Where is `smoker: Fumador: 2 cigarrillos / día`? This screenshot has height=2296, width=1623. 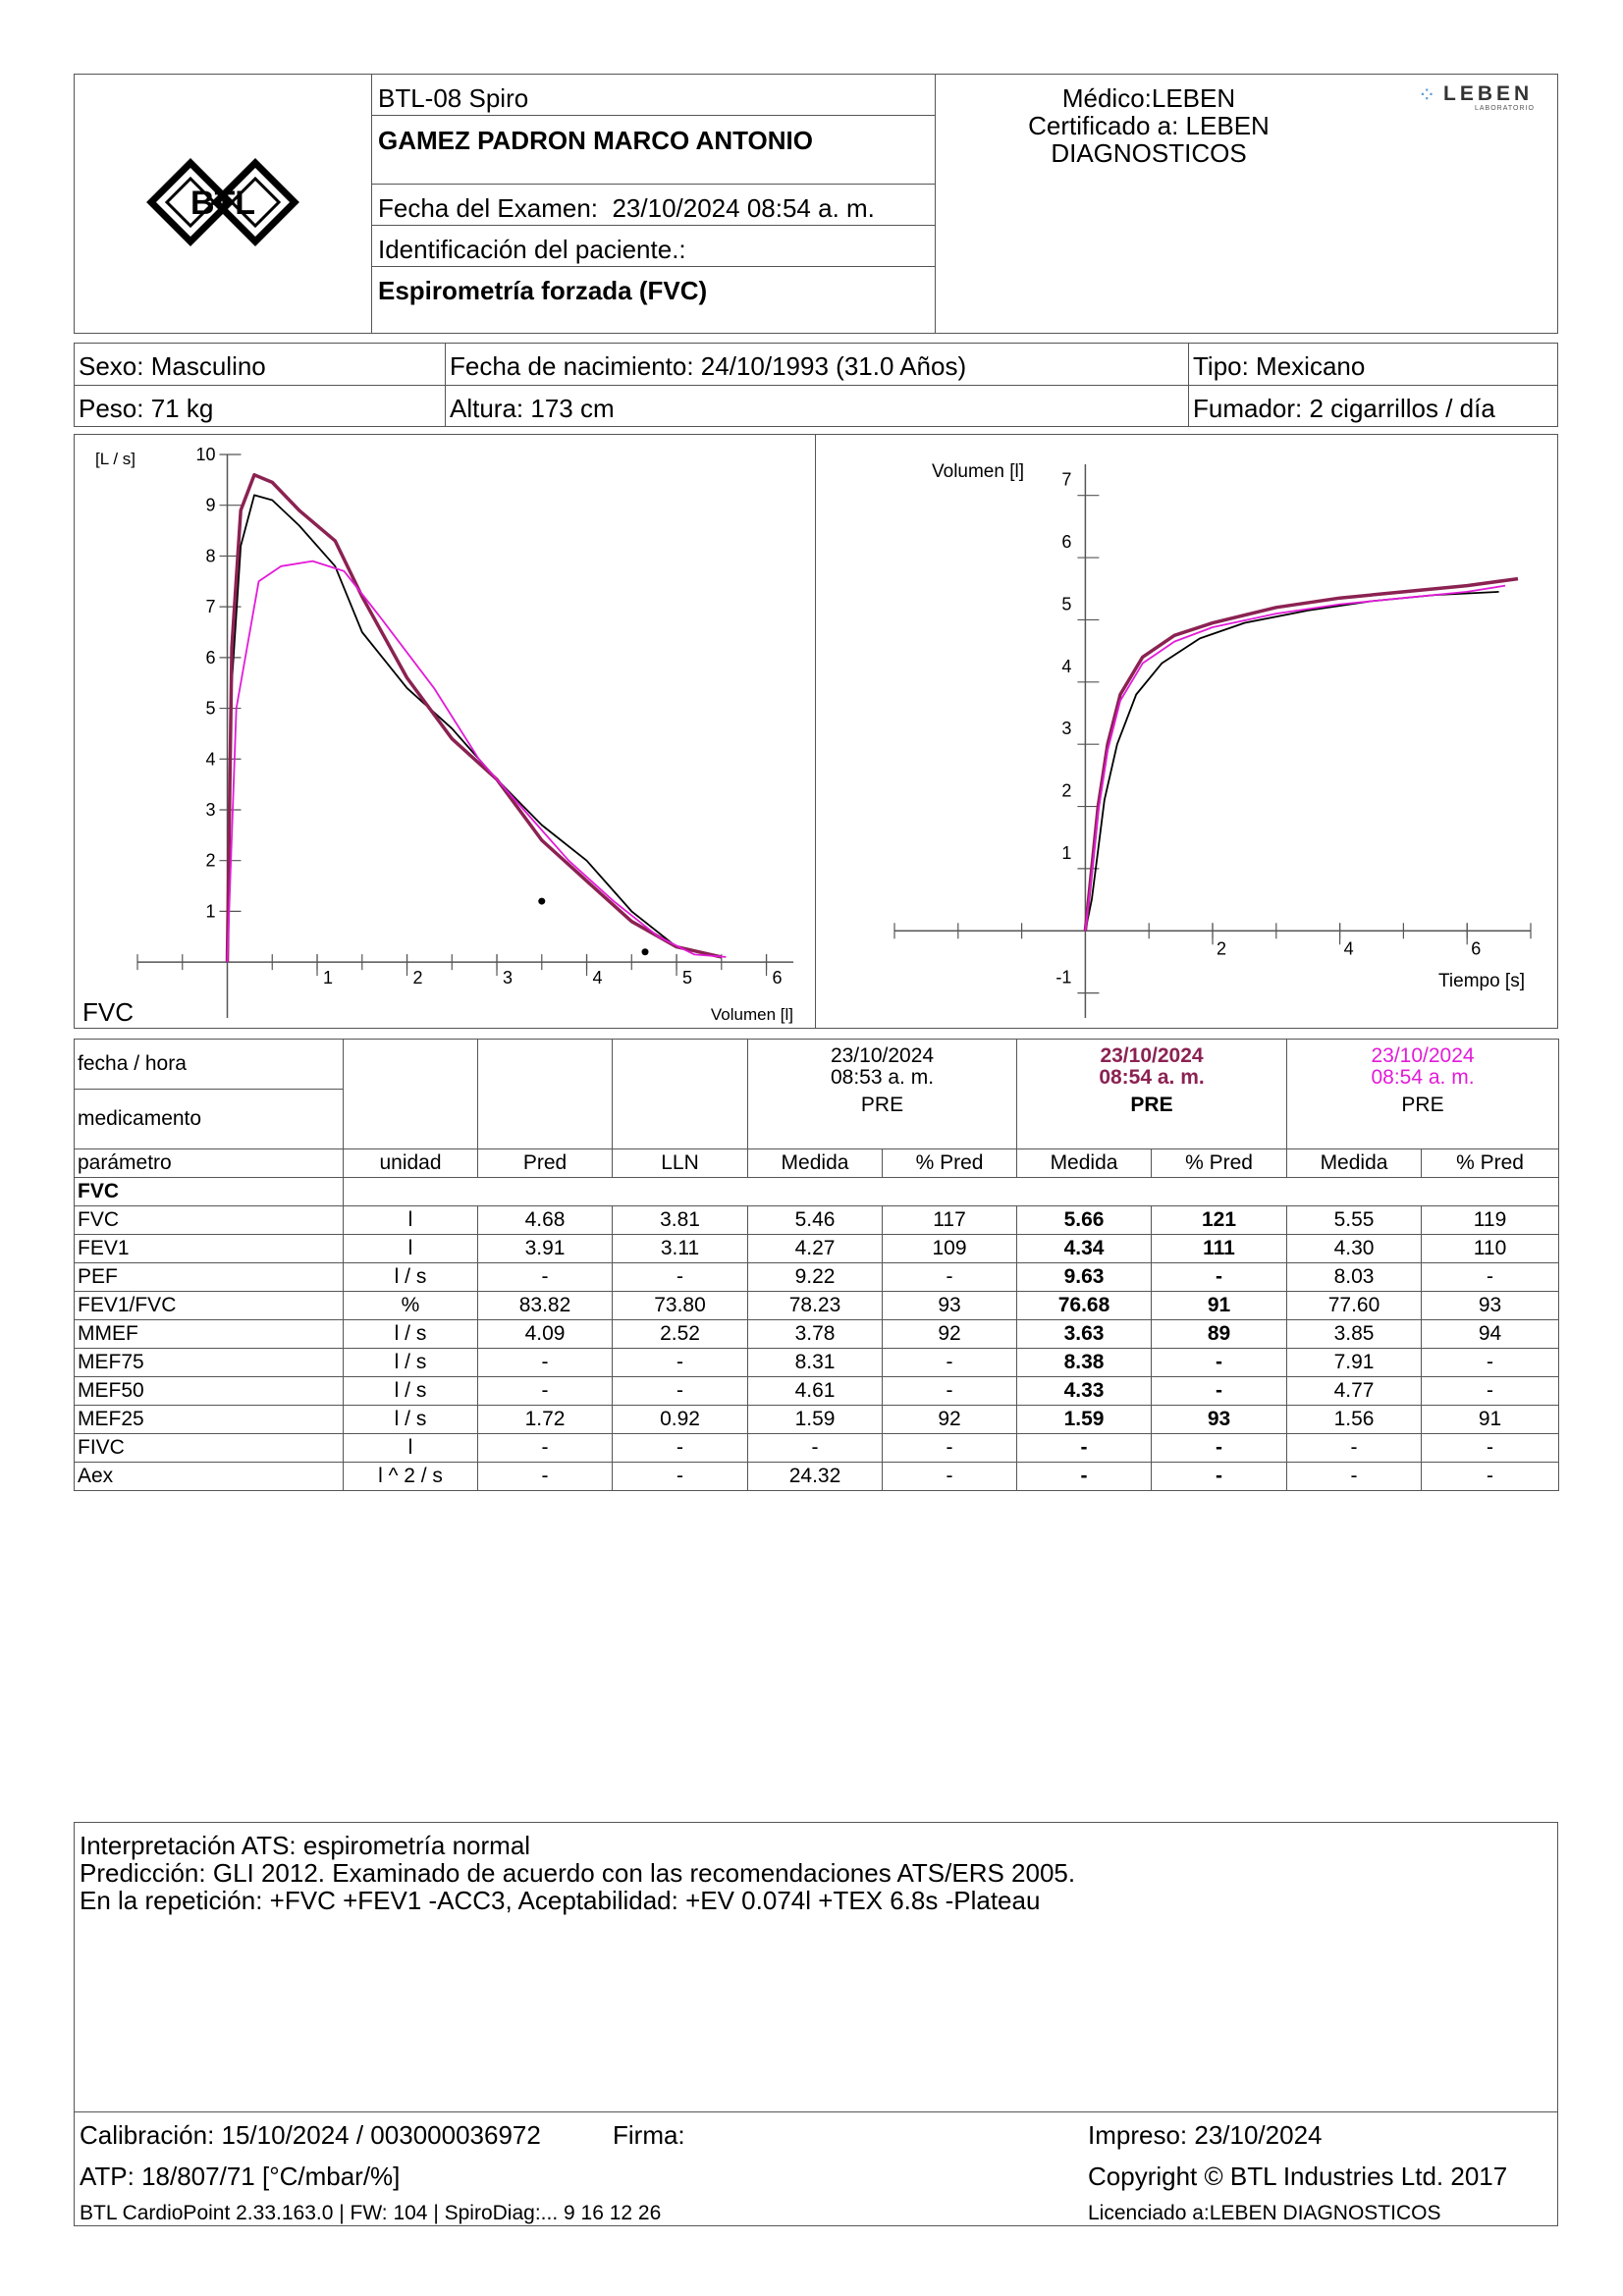 smoker: Fumador: 2 cigarrillos / día is located at coordinates (1344, 408).